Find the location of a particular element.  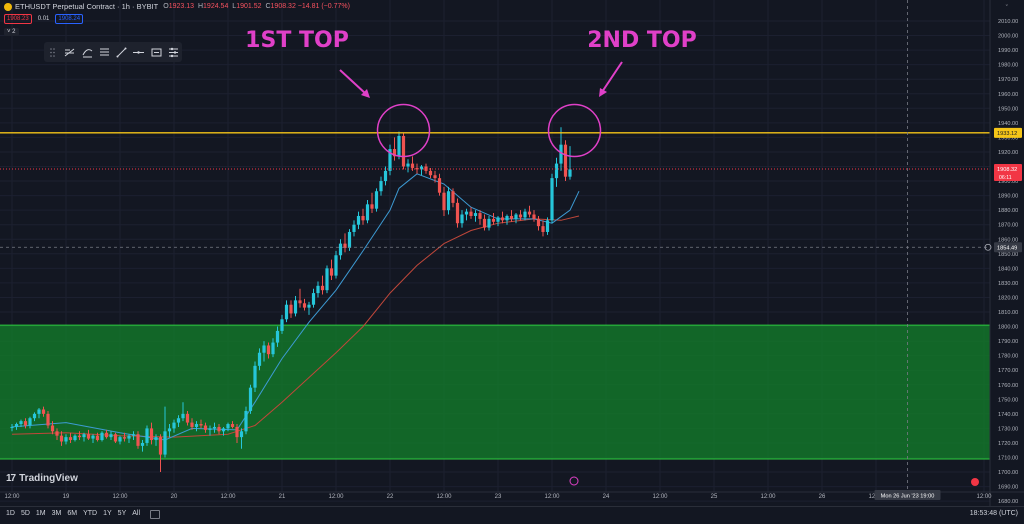

fib-icon is located at coordinates (69, 52).